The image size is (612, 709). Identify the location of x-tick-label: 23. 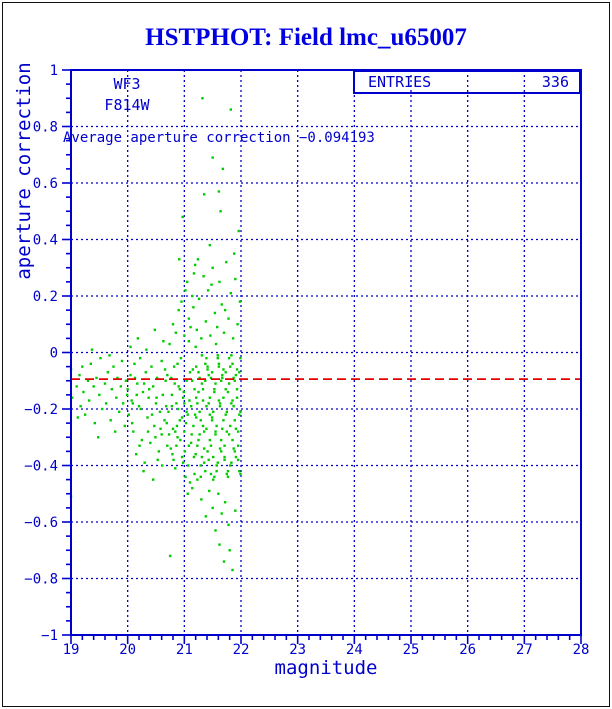
(297, 650).